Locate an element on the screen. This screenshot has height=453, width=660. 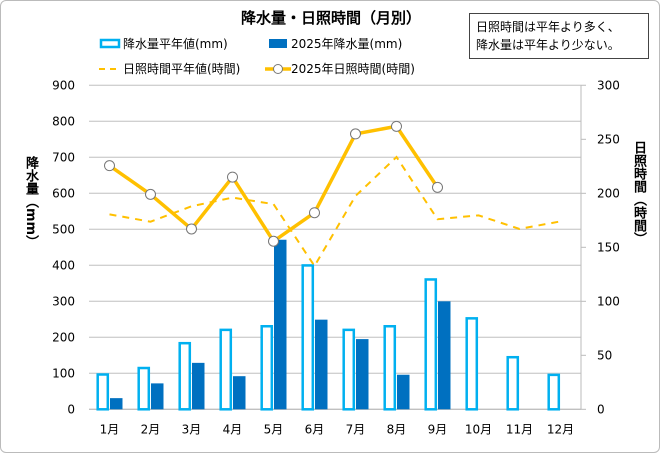
y-tick-label: 500 is located at coordinates (63, 229).